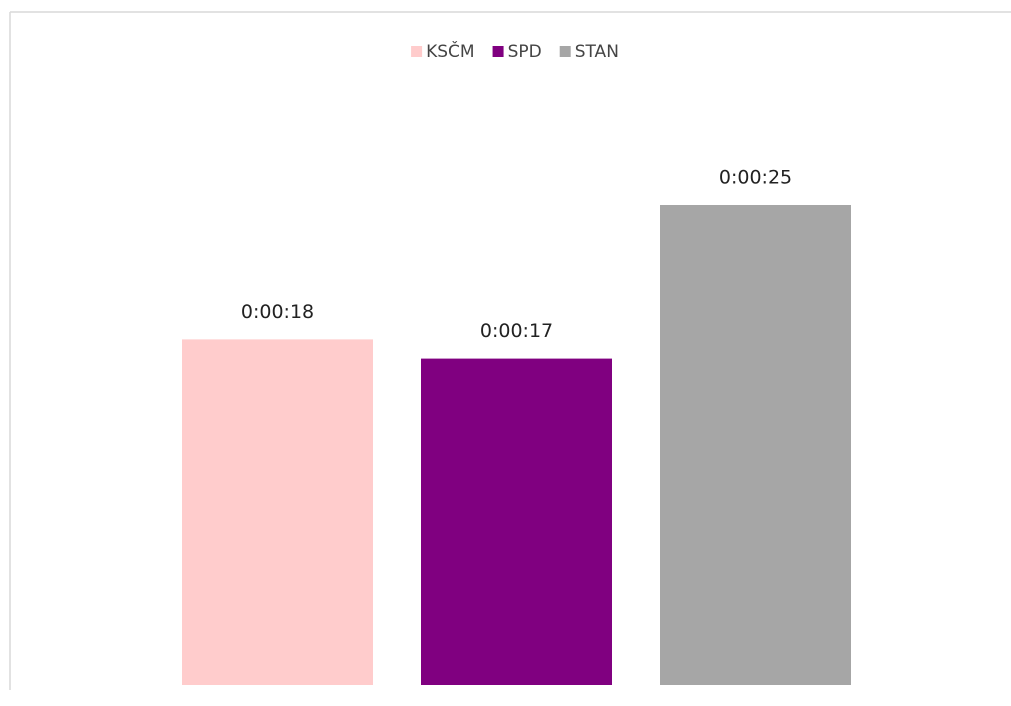 The width and height of the screenshot is (1011, 706). I want to click on data-label: 0:00:17, so click(516, 331).